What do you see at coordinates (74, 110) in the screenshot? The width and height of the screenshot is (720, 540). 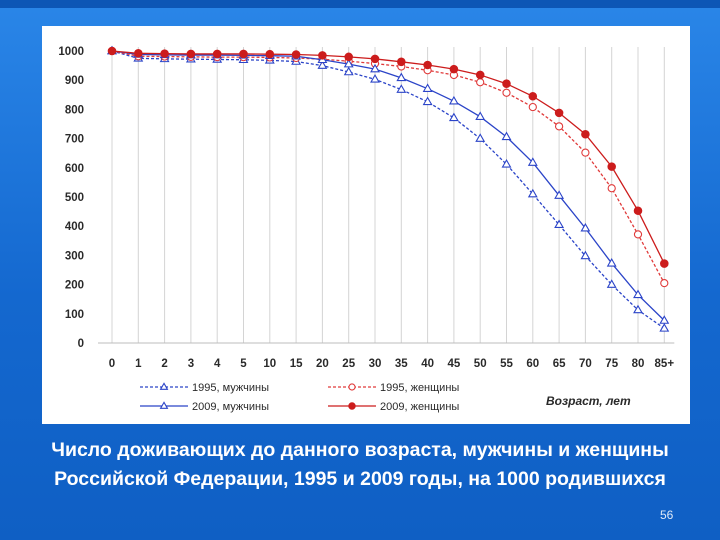 I see `y-tick-label: 800` at bounding box center [74, 110].